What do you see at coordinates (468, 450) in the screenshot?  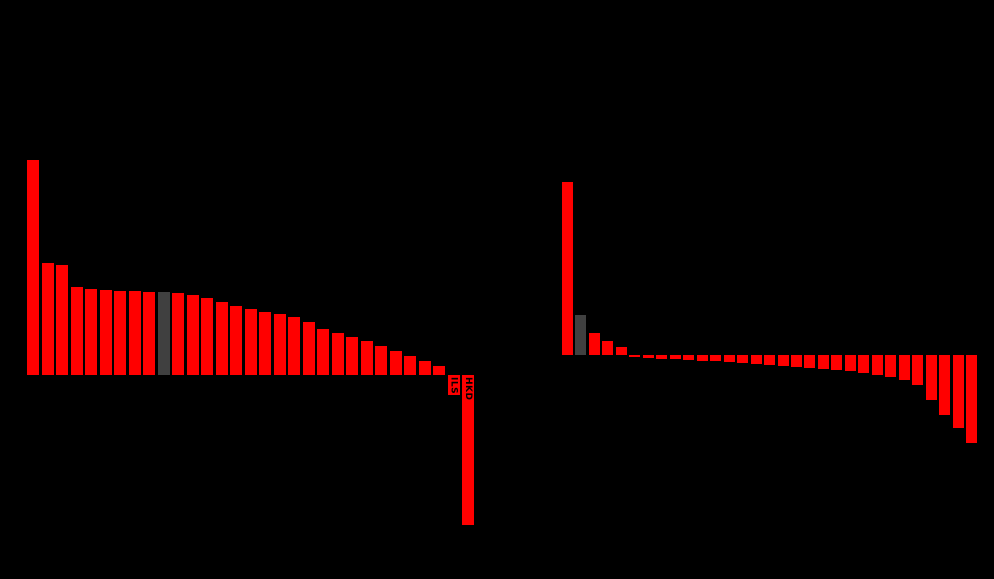 I see `bar-hkd` at bounding box center [468, 450].